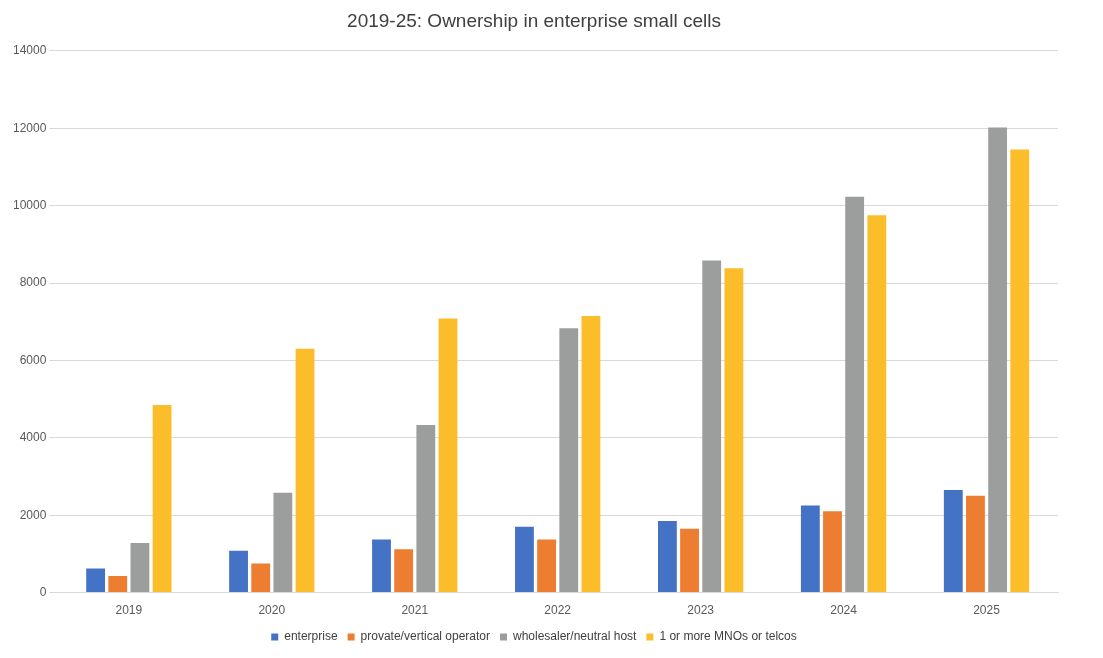 This screenshot has width=1103, height=658. Describe the element at coordinates (415, 610) in the screenshot. I see `x-tick-label: 2021` at that location.